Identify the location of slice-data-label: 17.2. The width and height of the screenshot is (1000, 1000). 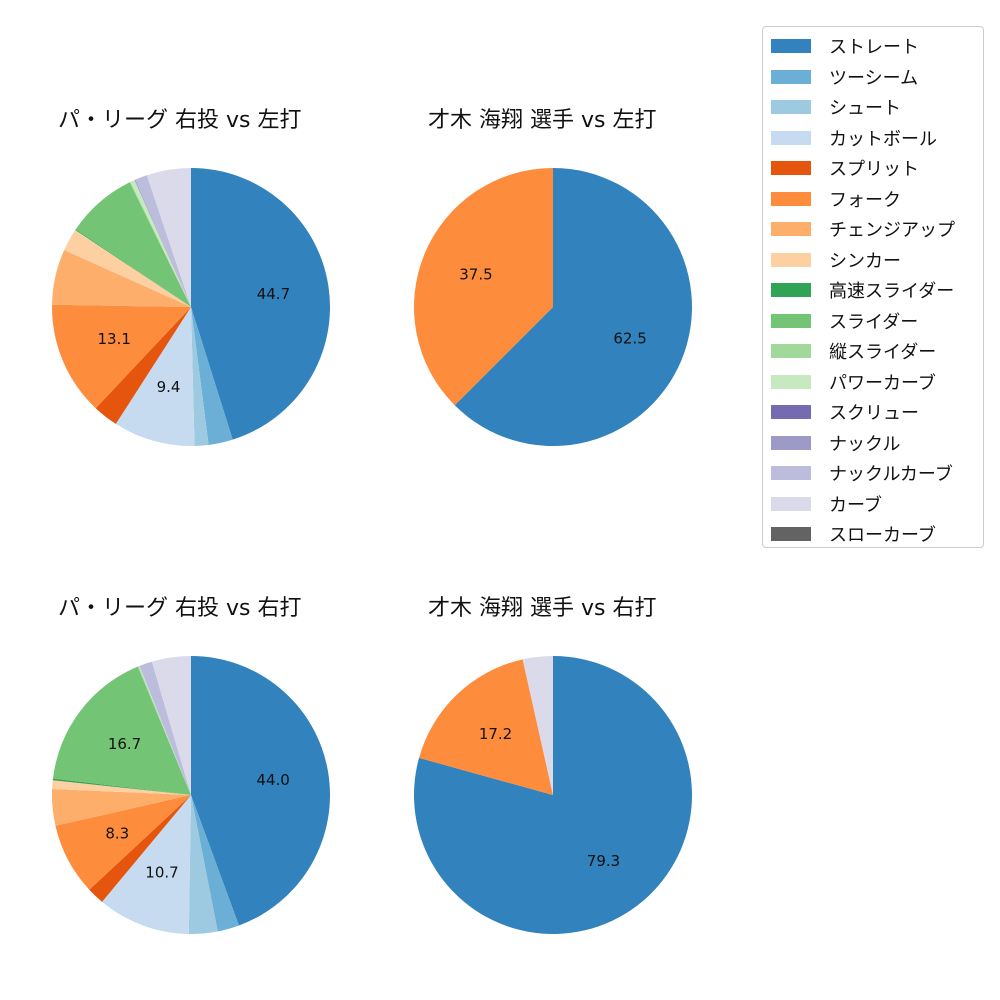
(495, 734).